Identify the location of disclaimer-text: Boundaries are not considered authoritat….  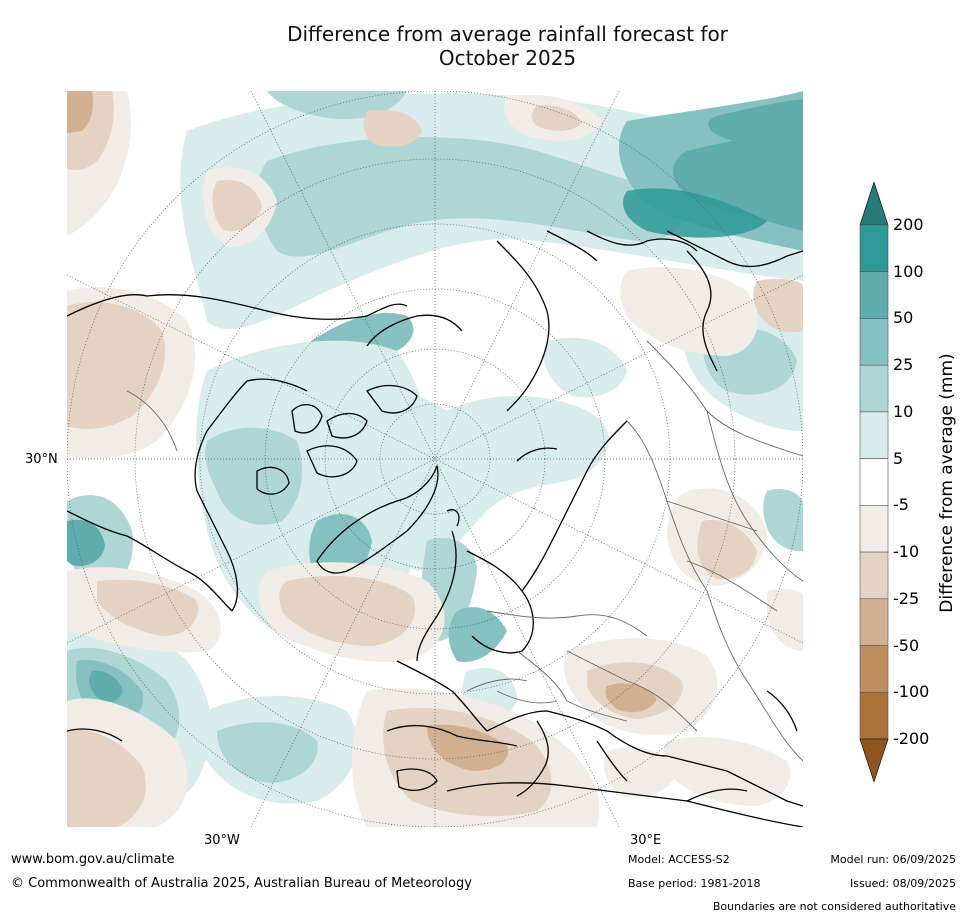
(834, 906).